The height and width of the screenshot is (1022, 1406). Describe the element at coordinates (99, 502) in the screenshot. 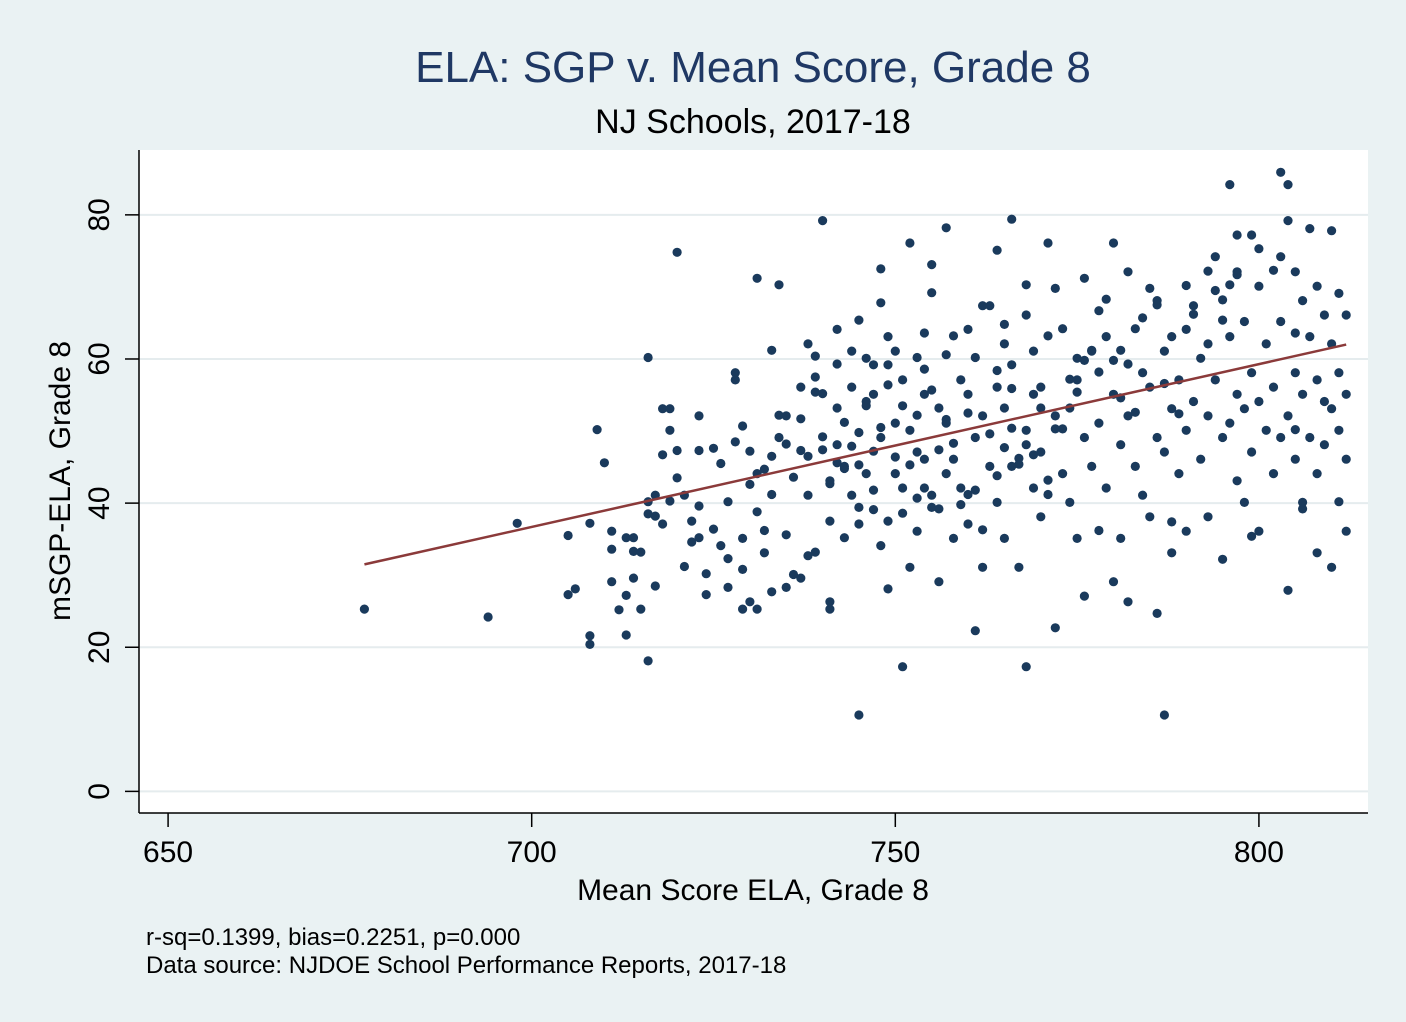

I see `y-tick-label: 40` at that location.